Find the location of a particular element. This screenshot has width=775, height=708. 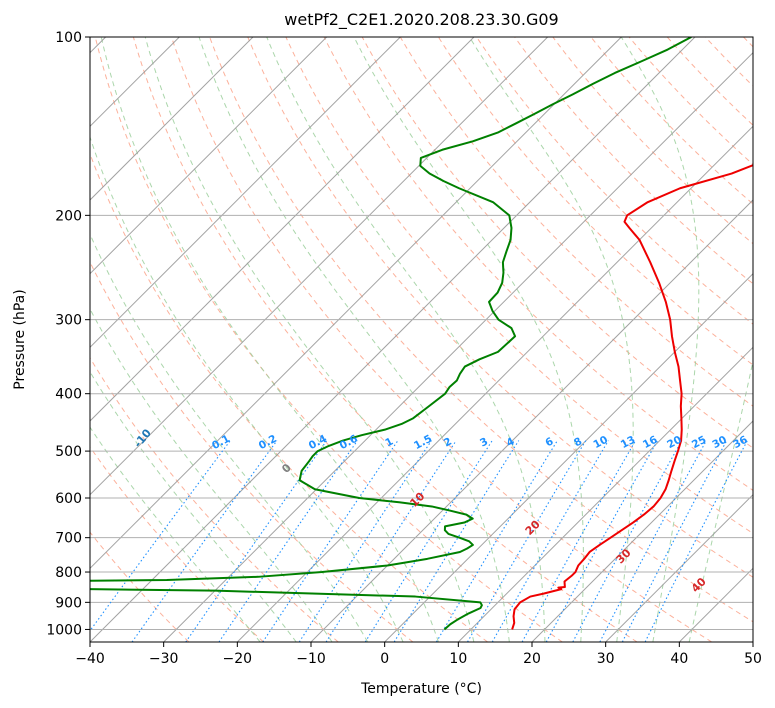

y-tick-label: 400 is located at coordinates (68, 395).